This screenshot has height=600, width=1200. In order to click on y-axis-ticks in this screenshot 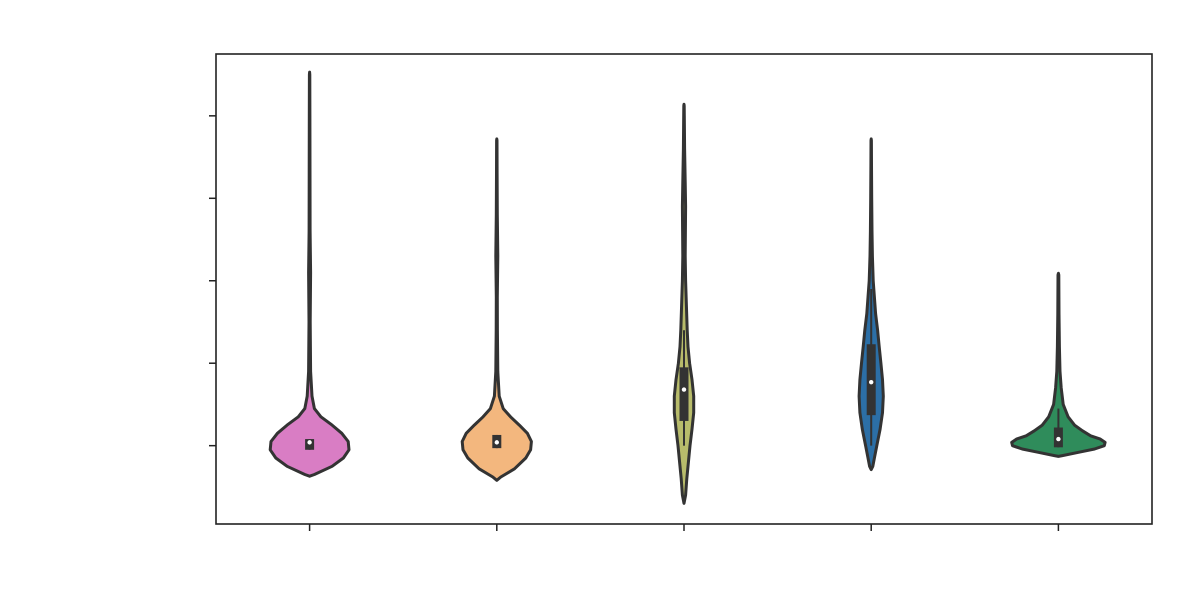, I will do `click(212, 281)`.